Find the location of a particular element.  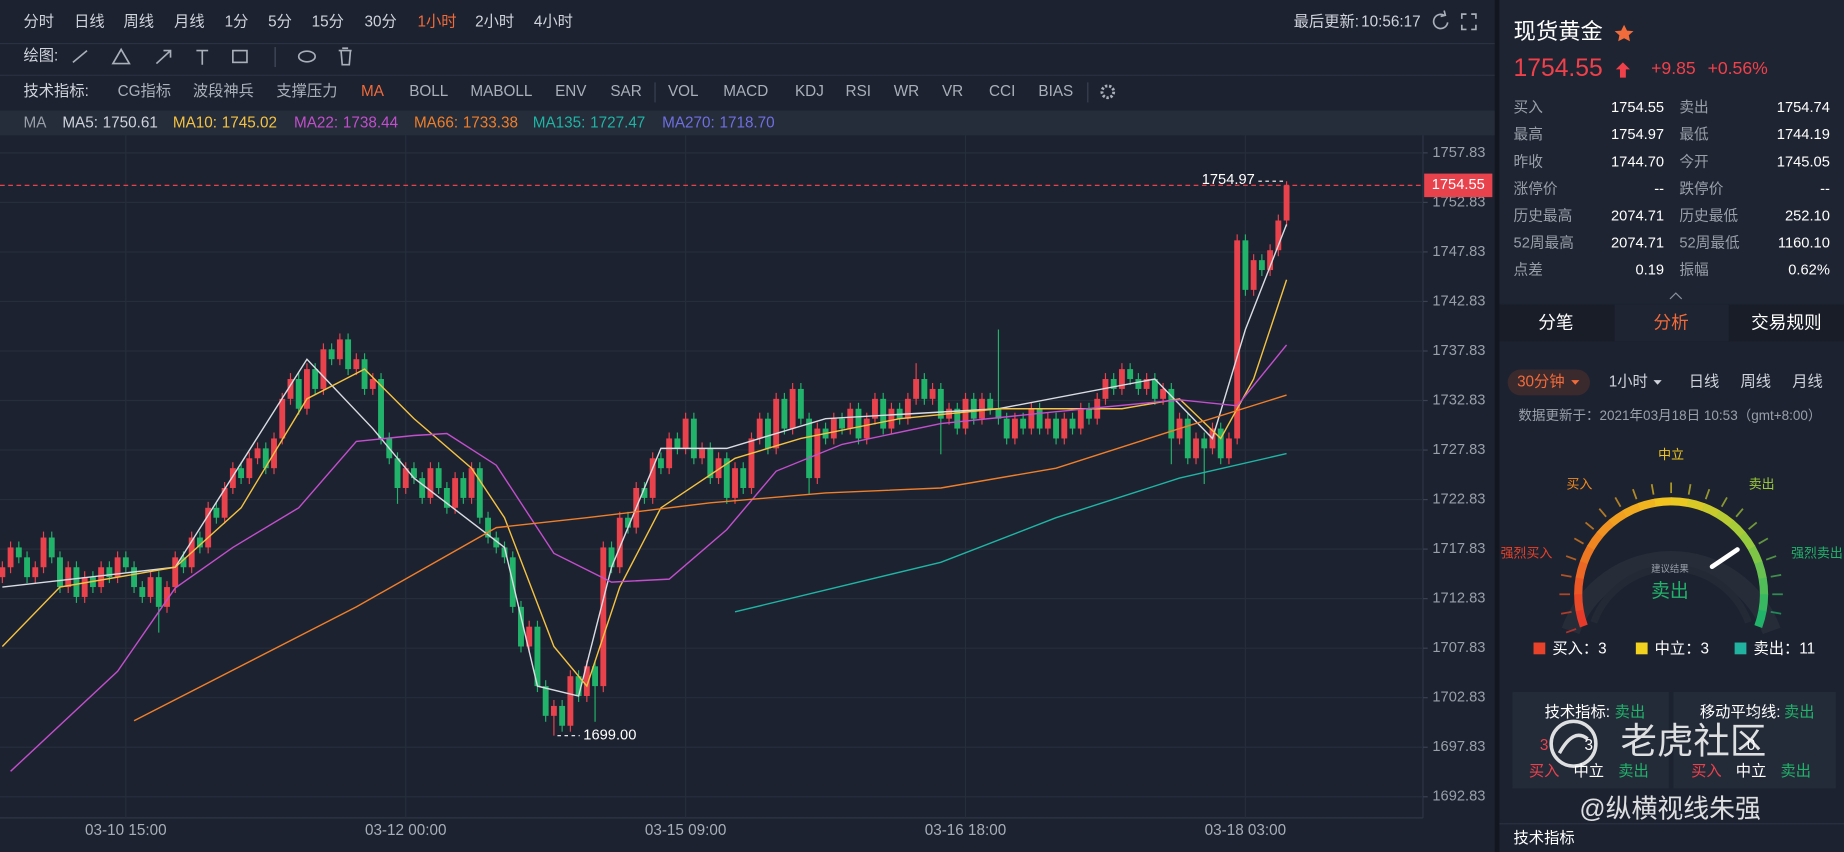

indicator-tab: MABOLL is located at coordinates (501, 91).